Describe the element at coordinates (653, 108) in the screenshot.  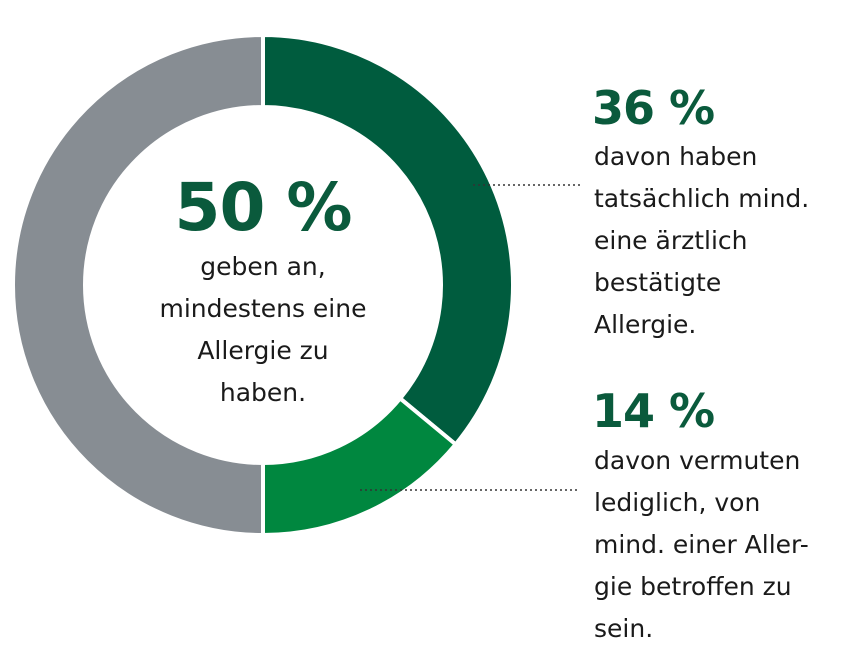
I see `annotation-36-percentage: 36 %` at that location.